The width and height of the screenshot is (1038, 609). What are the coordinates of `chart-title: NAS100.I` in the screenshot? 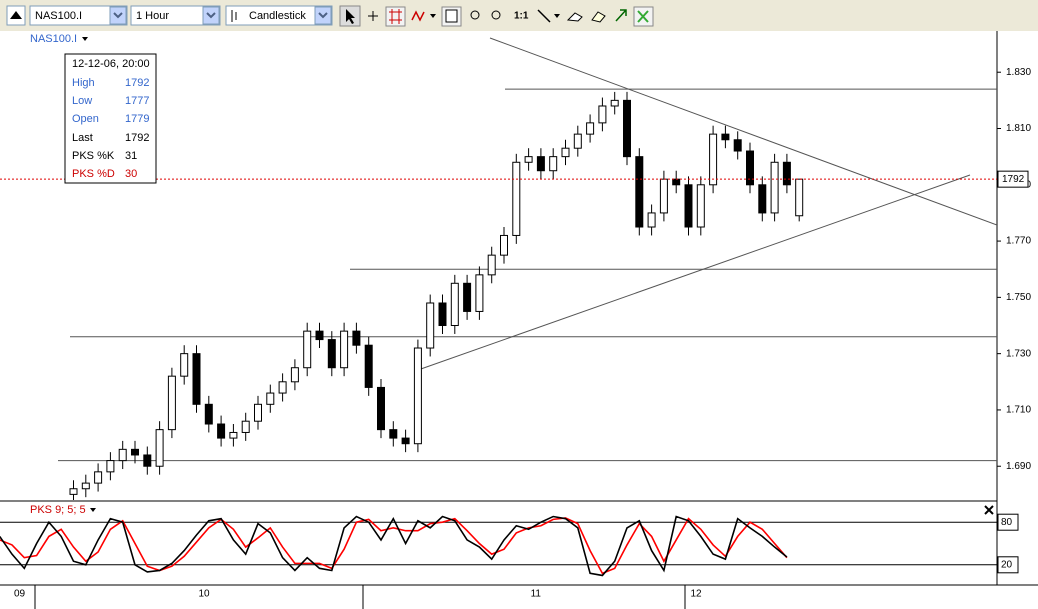 It's located at (53, 39).